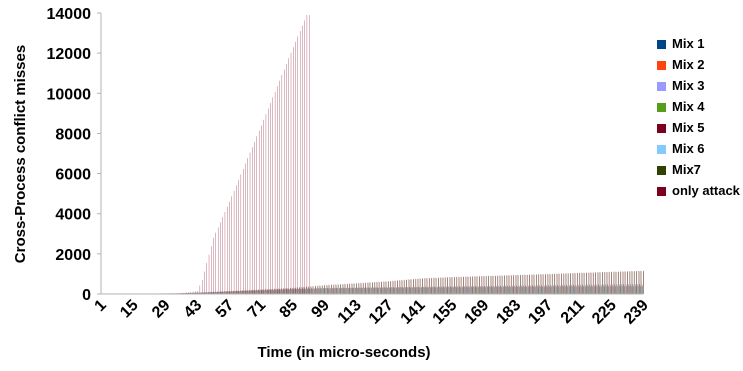 This screenshot has height=371, width=743. What do you see at coordinates (688, 44) in the screenshot?
I see `legend-label: Mix 1` at bounding box center [688, 44].